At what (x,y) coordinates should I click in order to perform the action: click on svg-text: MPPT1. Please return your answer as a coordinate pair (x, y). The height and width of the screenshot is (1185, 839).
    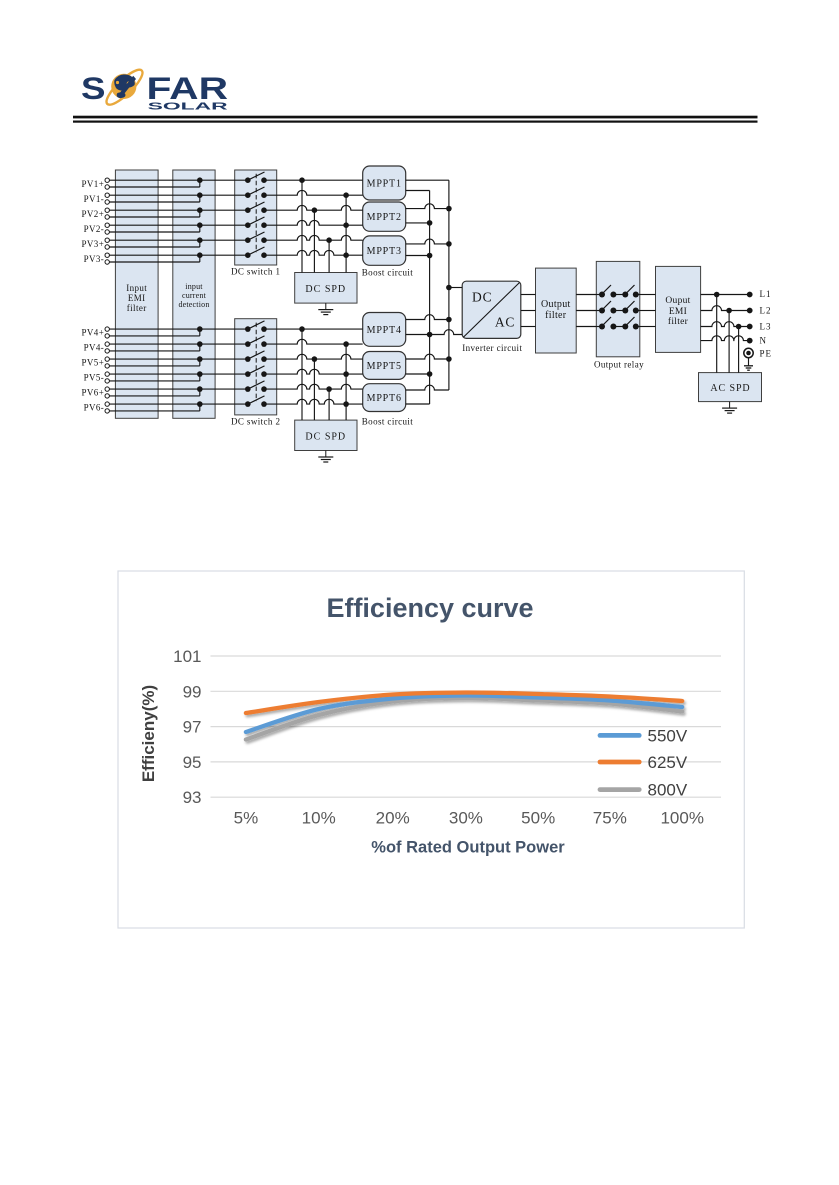
    Looking at the image, I should click on (384, 184).